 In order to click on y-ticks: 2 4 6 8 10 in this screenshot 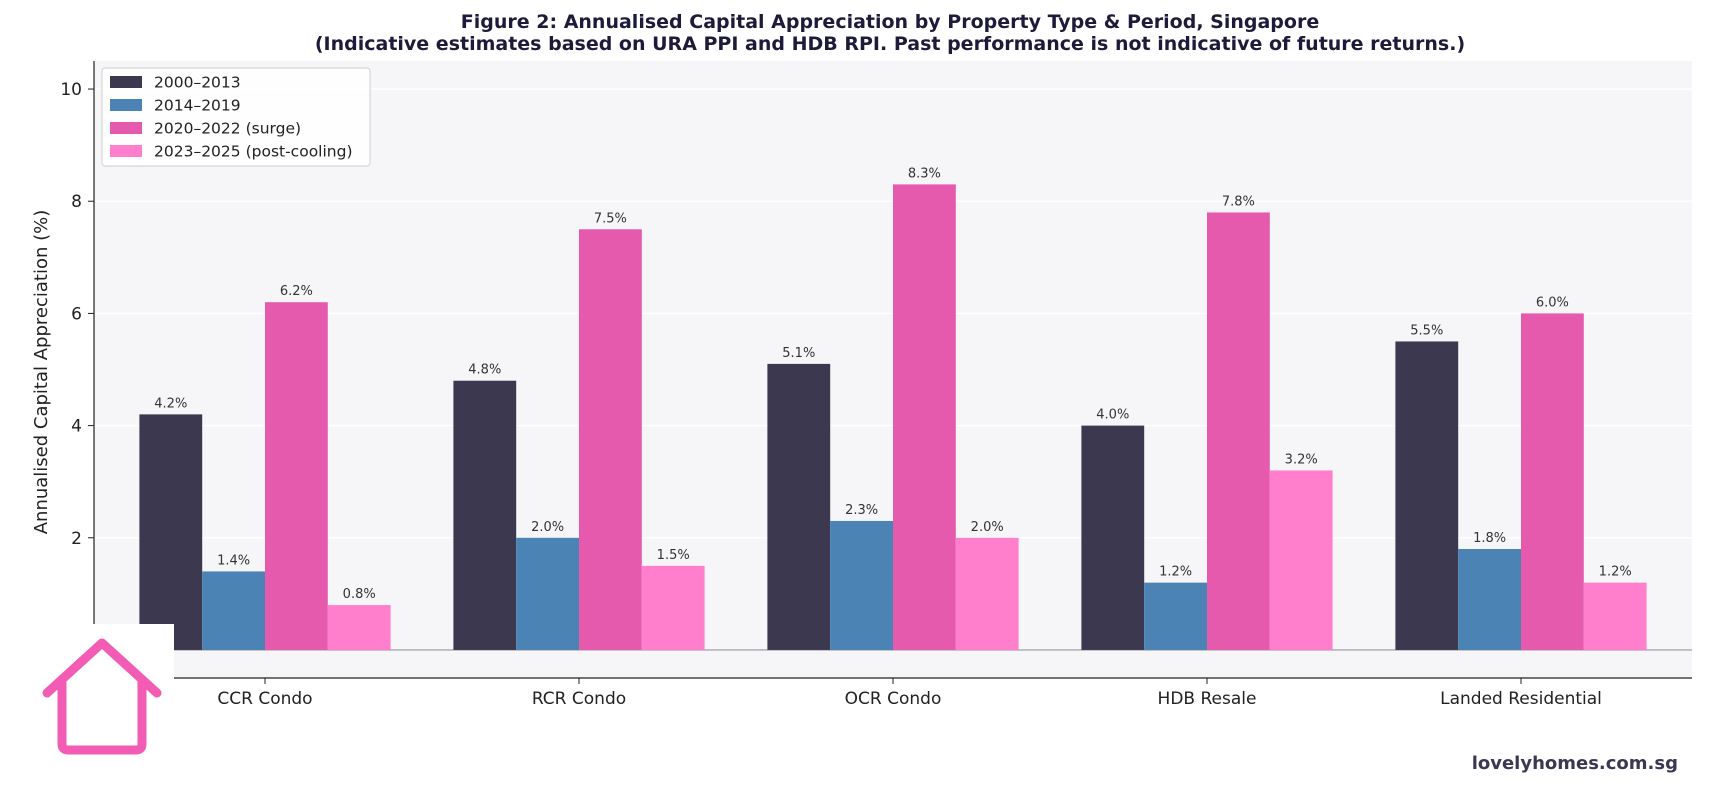, I will do `click(77, 314)`.